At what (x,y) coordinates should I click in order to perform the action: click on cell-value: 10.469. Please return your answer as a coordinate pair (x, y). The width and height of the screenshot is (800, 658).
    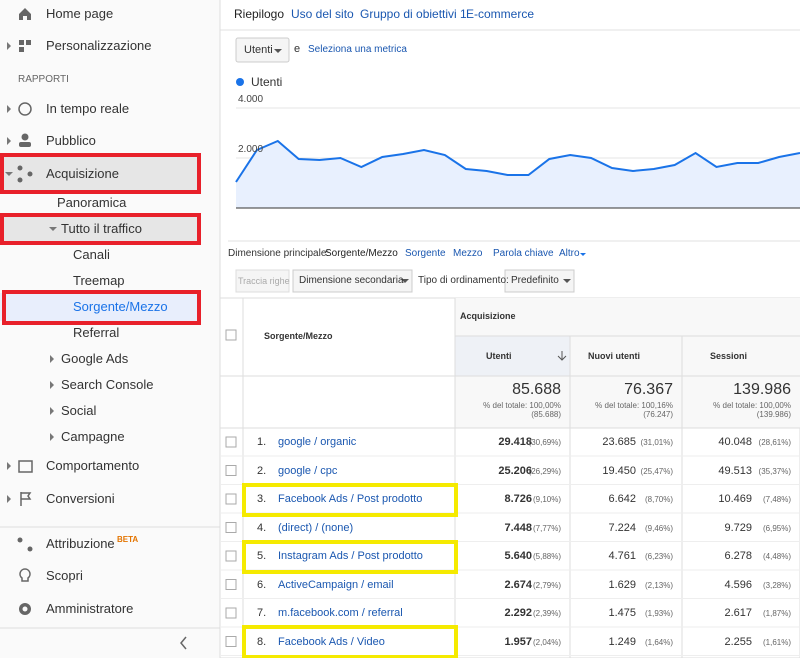
    Looking at the image, I should click on (735, 499).